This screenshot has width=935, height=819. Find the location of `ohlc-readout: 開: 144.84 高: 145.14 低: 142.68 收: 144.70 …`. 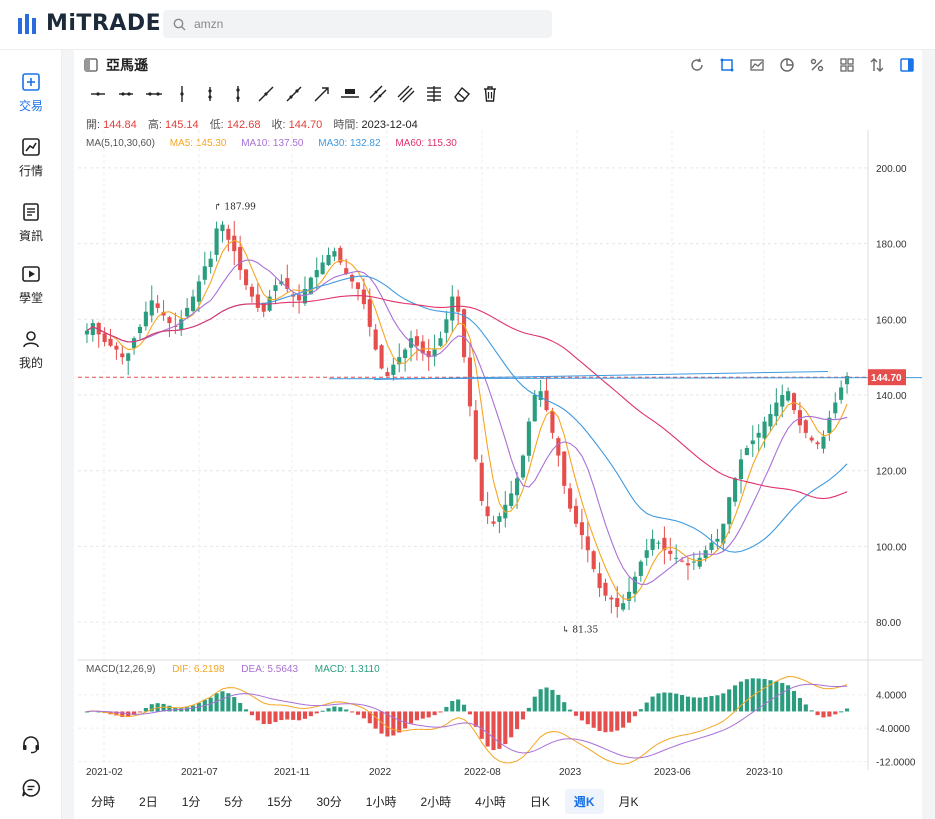

ohlc-readout: 開: 144.84 高: 145.14 低: 142.68 收: 144.70 … is located at coordinates (252, 124).